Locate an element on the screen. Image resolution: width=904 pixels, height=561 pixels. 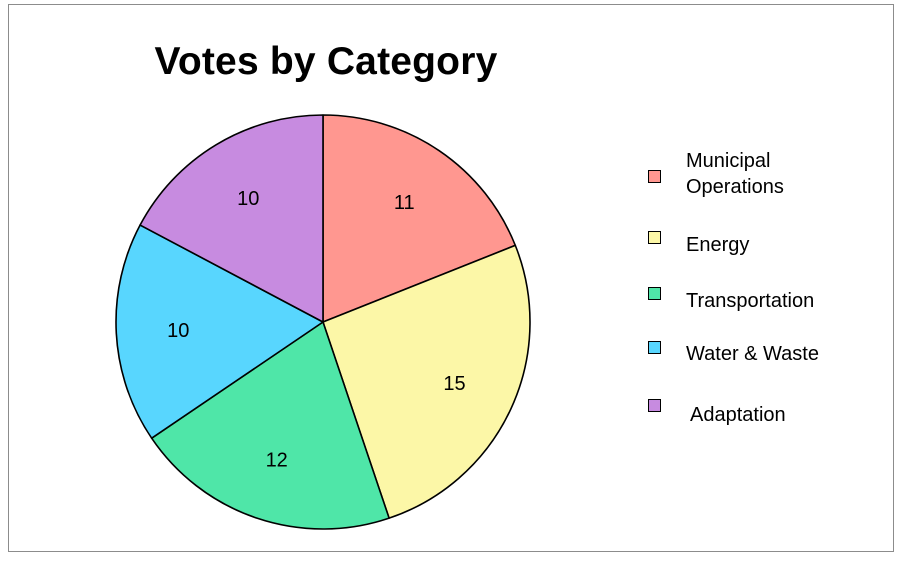
pie-slice-energy is located at coordinates (426, 381).